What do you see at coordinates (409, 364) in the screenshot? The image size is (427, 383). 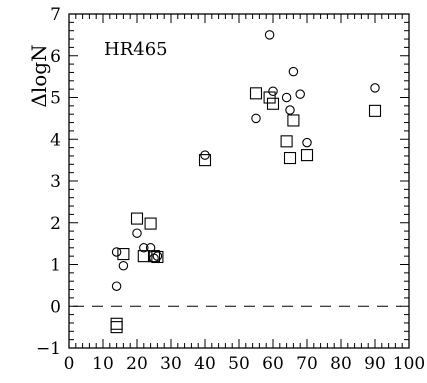 I see `x-tick-label: 100` at bounding box center [409, 364].